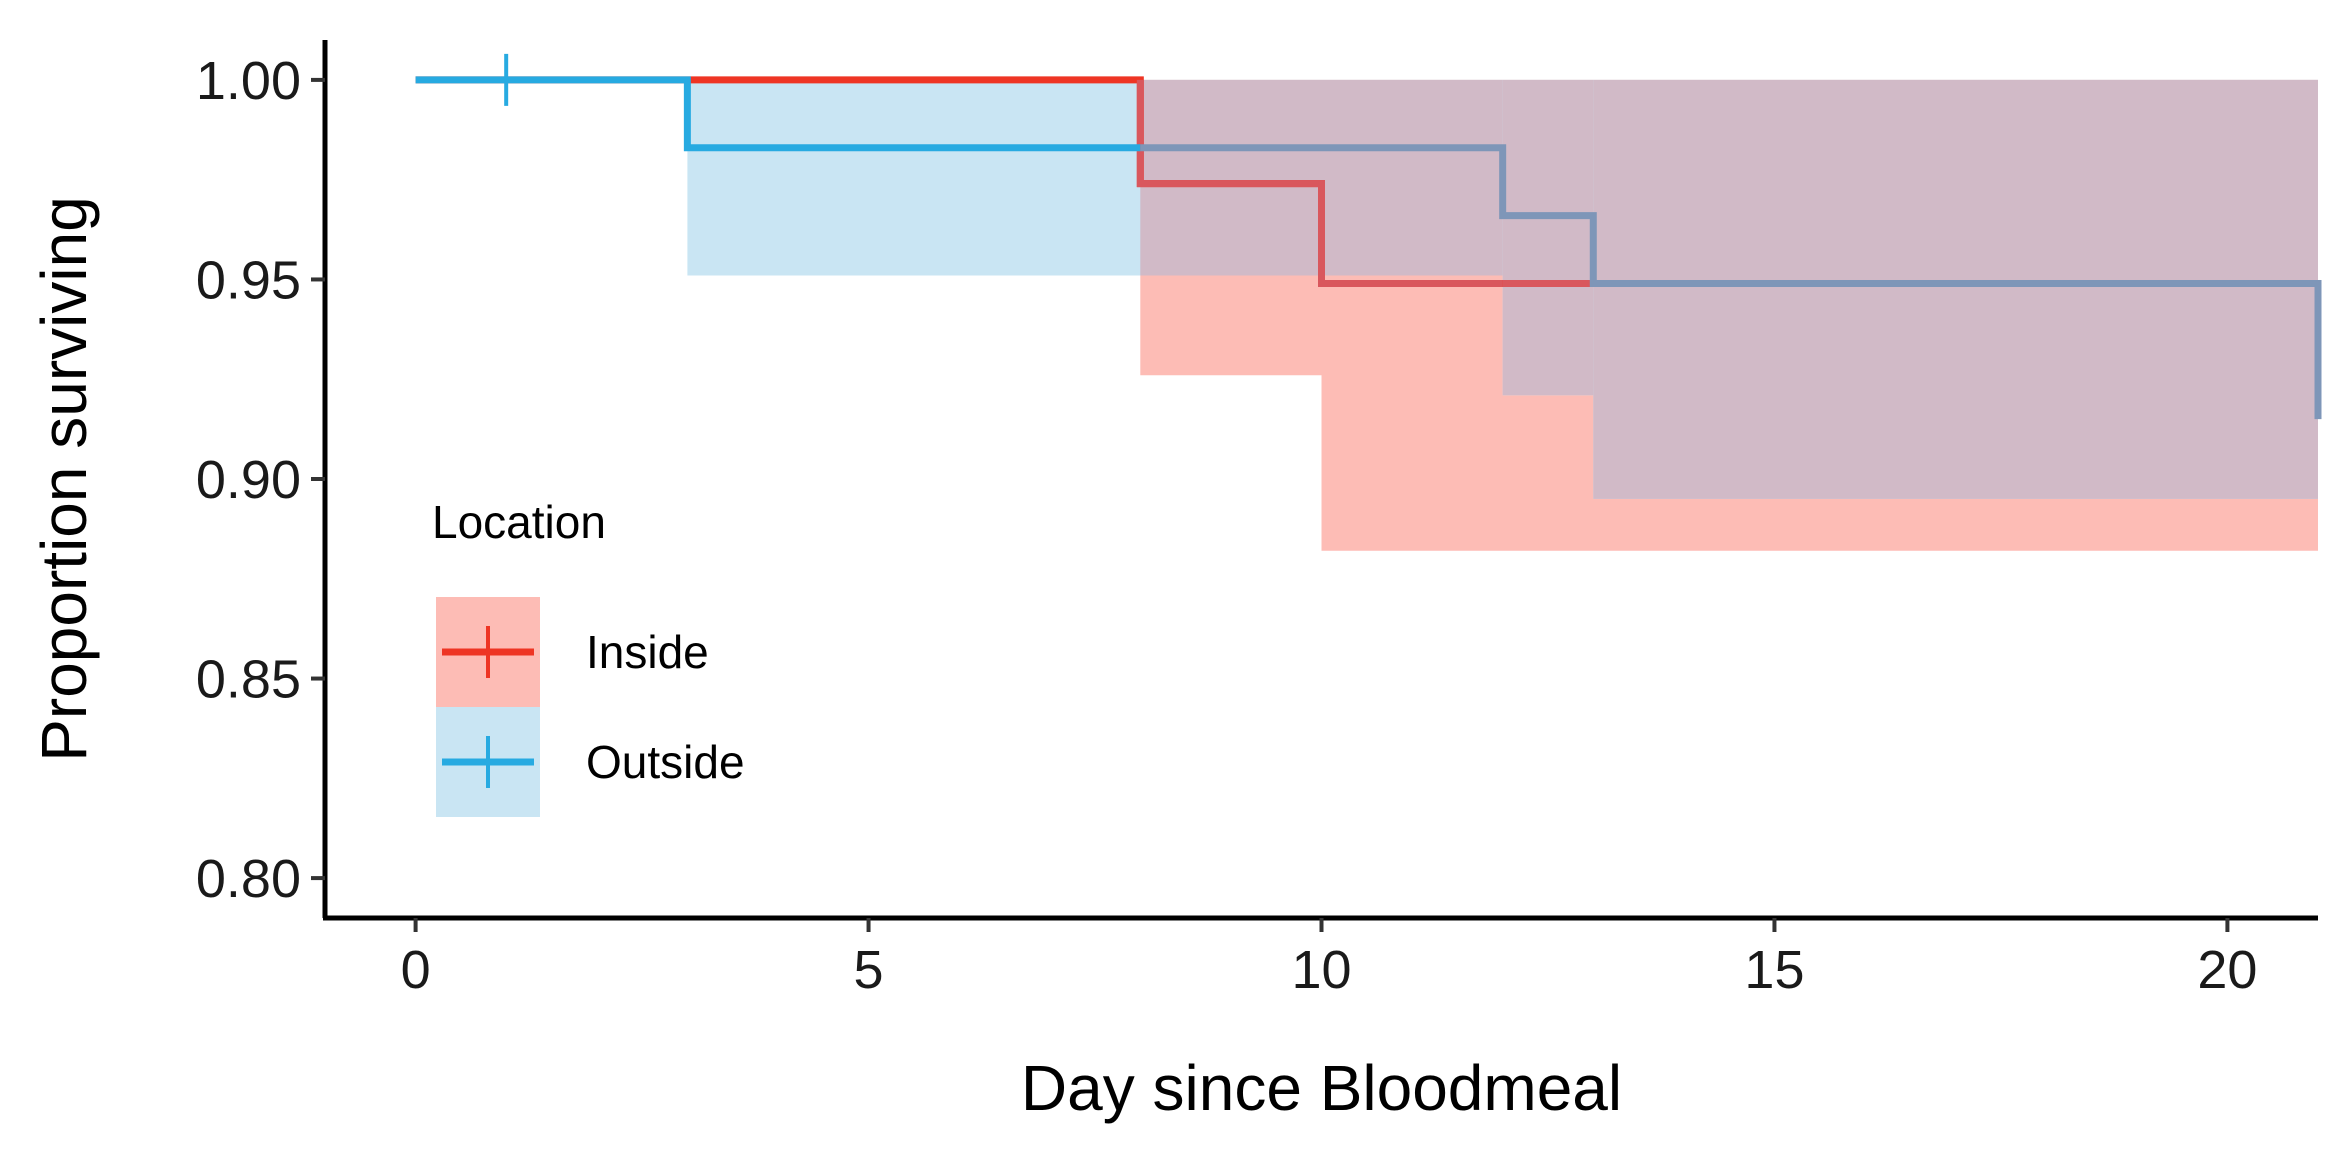 The height and width of the screenshot is (1164, 2330). Describe the element at coordinates (869, 970) in the screenshot. I see `x-tick-label: 5` at that location.